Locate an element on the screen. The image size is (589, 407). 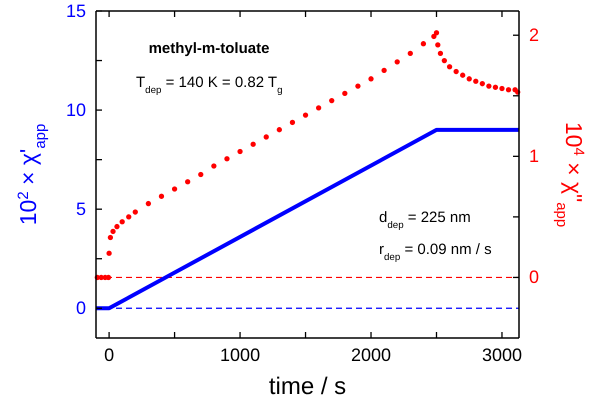
y-tick-label: 0 is located at coordinates (81, 308).